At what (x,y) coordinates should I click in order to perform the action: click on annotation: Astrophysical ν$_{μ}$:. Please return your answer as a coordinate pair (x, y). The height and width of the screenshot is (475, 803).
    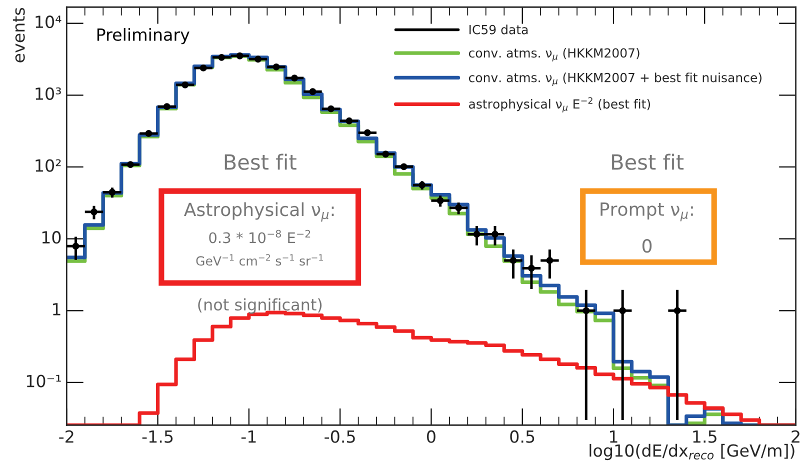
    Looking at the image, I should click on (259, 212).